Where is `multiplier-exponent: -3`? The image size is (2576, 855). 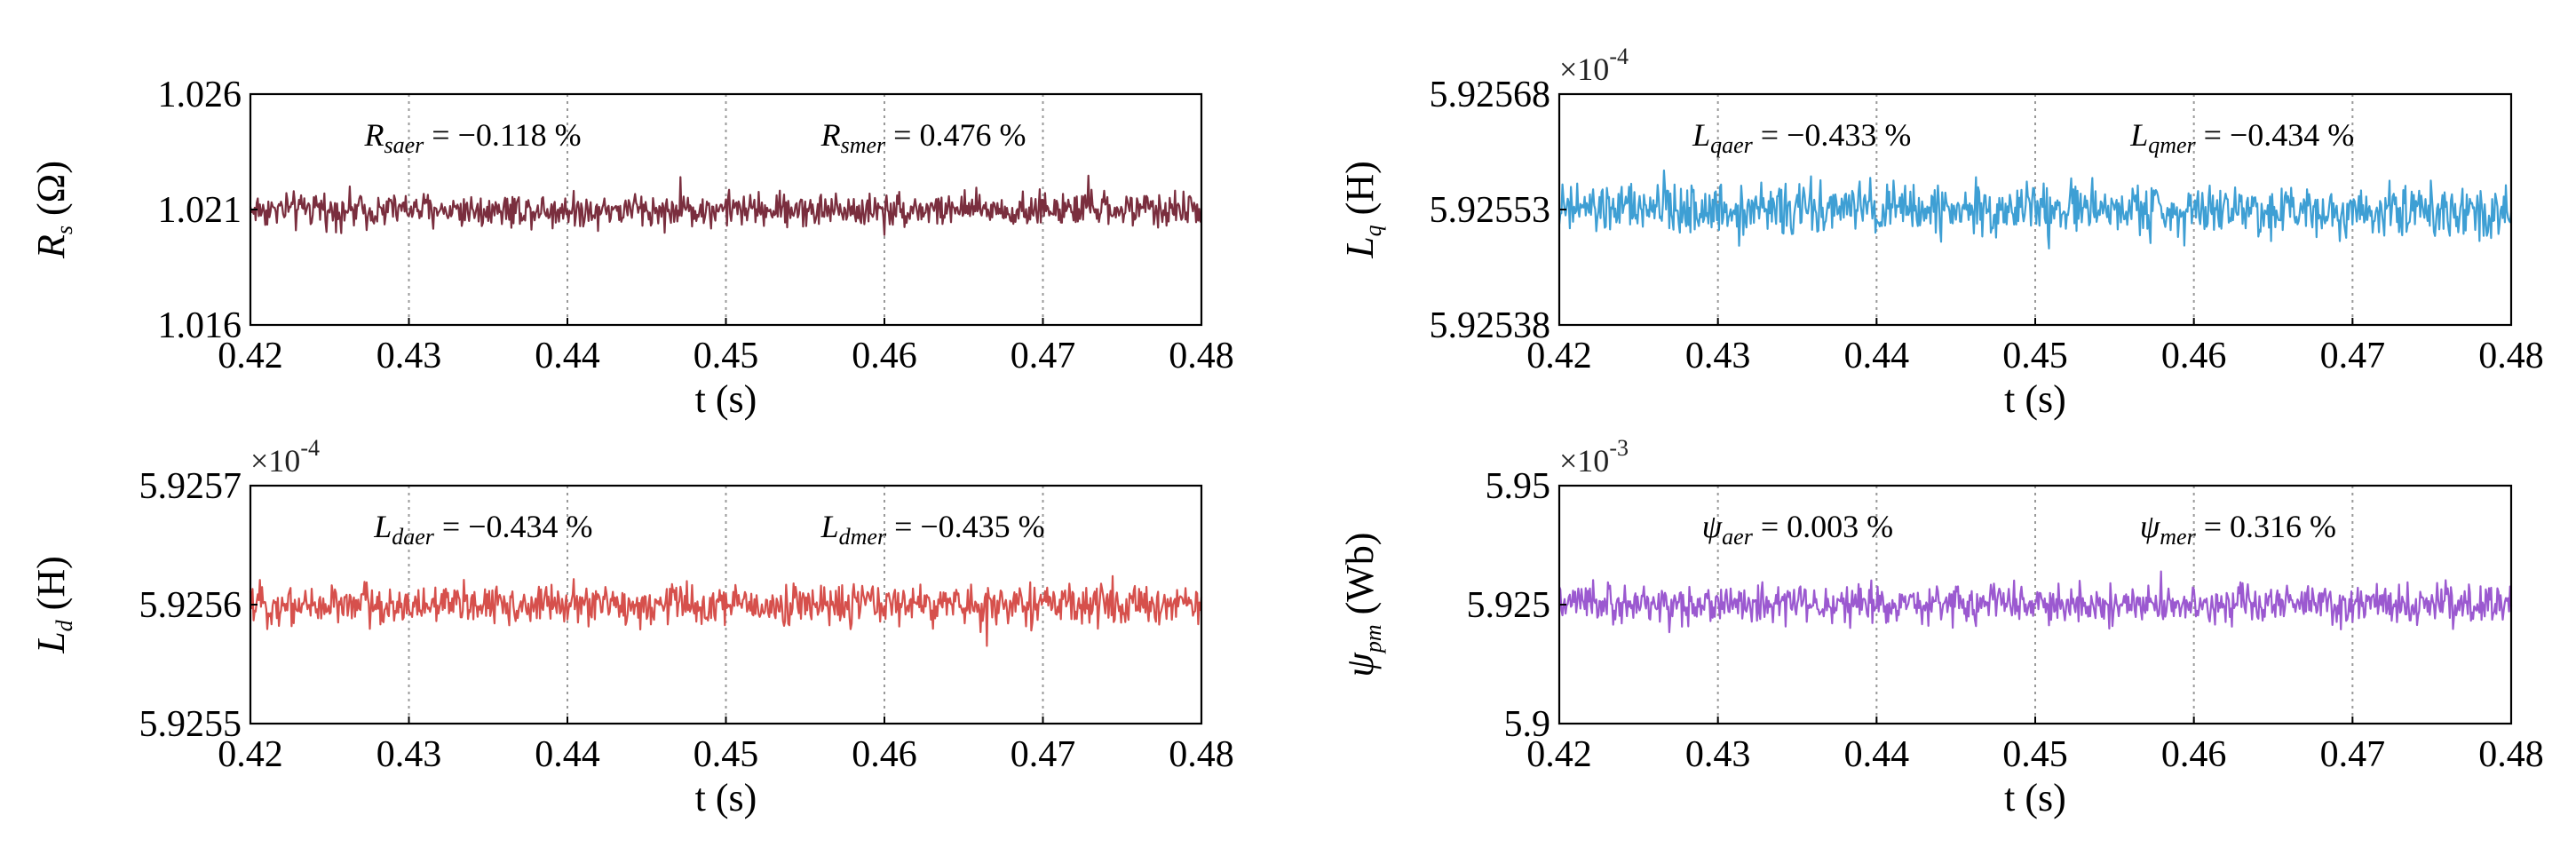
multiplier-exponent: -3 is located at coordinates (1619, 448).